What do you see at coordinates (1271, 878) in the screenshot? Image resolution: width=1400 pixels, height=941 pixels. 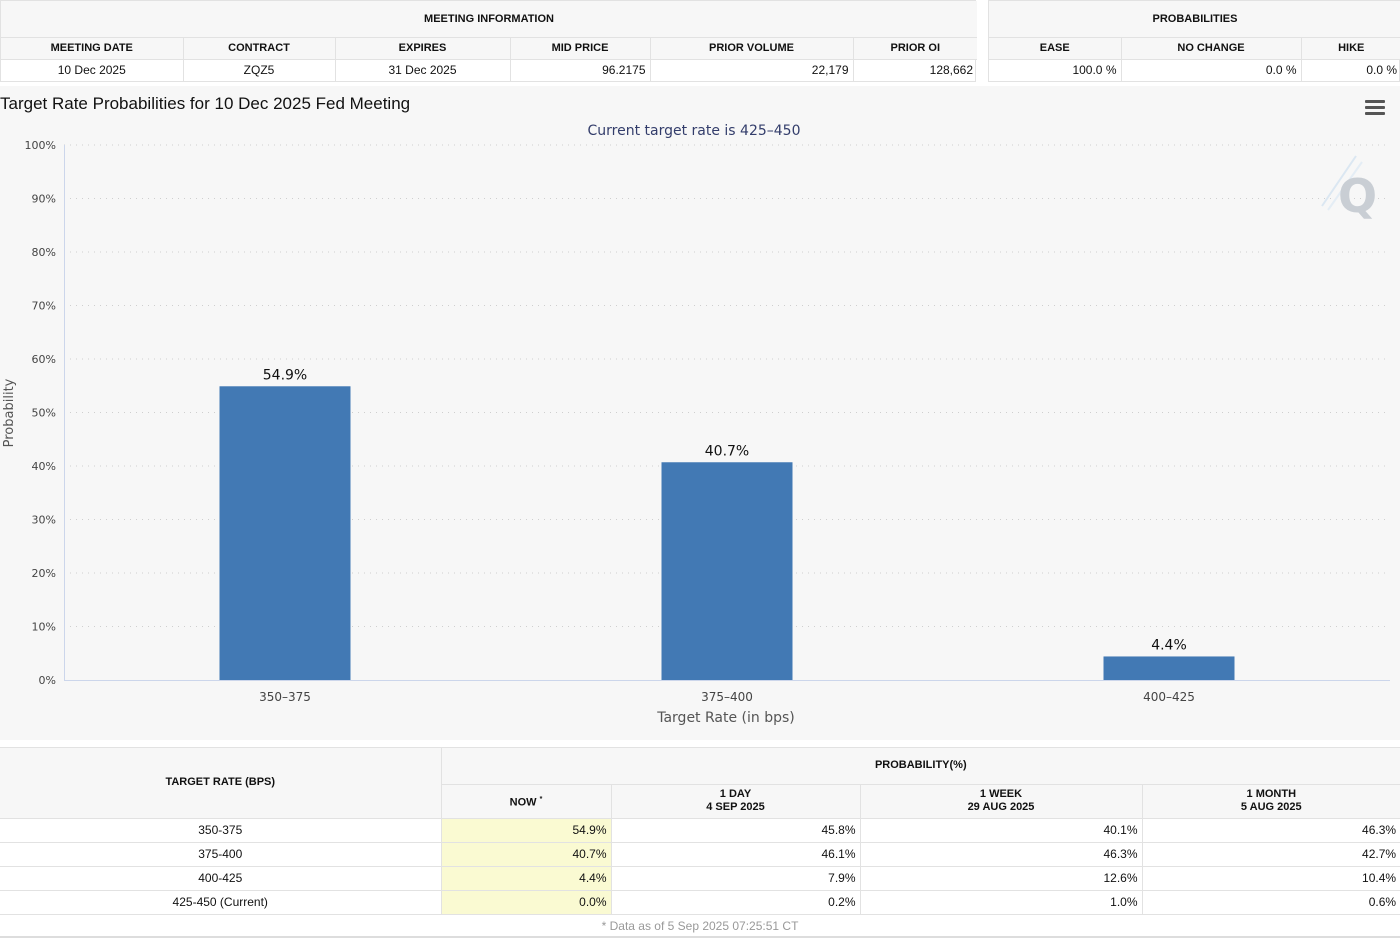 I see `one-month-value-cell: 10.4%` at bounding box center [1271, 878].